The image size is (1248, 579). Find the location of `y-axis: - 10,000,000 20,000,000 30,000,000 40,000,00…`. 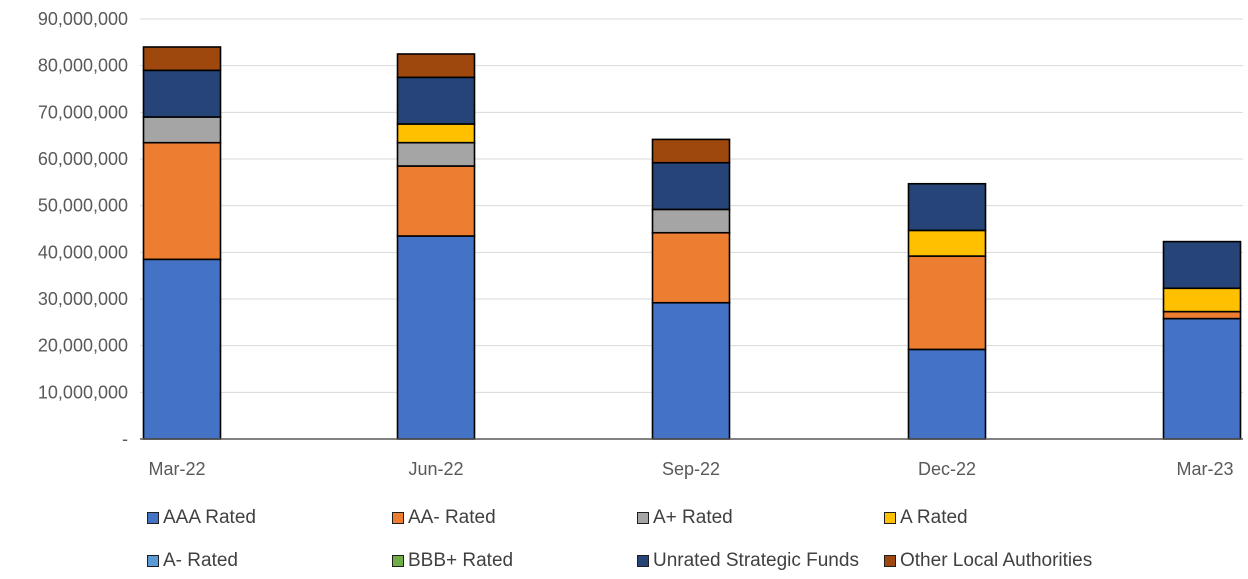

y-axis: - 10,000,000 20,000,000 30,000,000 40,000,00… is located at coordinates (83, 229).